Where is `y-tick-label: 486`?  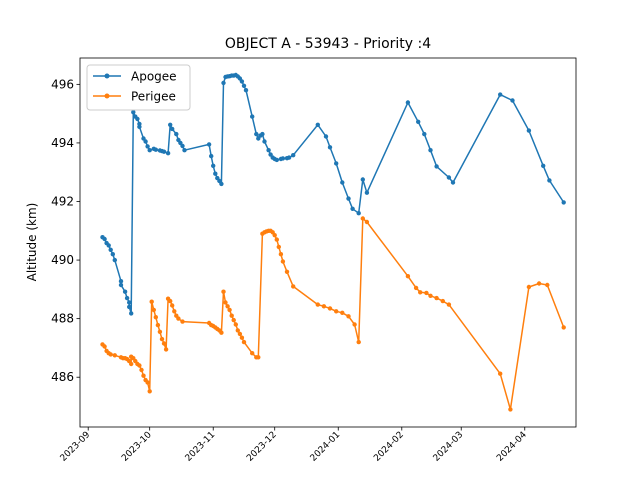 y-tick-label: 486 is located at coordinates (62, 377).